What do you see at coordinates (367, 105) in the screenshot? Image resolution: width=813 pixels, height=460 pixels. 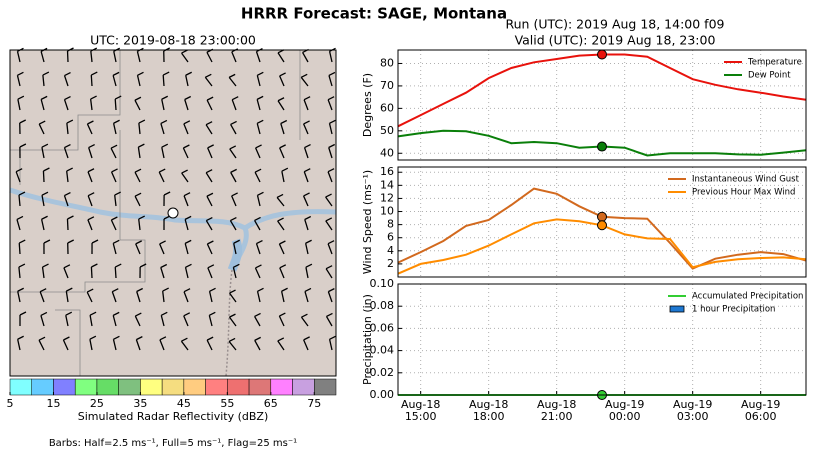 I see `y-axis-label: Degrees (F)` at bounding box center [367, 105].